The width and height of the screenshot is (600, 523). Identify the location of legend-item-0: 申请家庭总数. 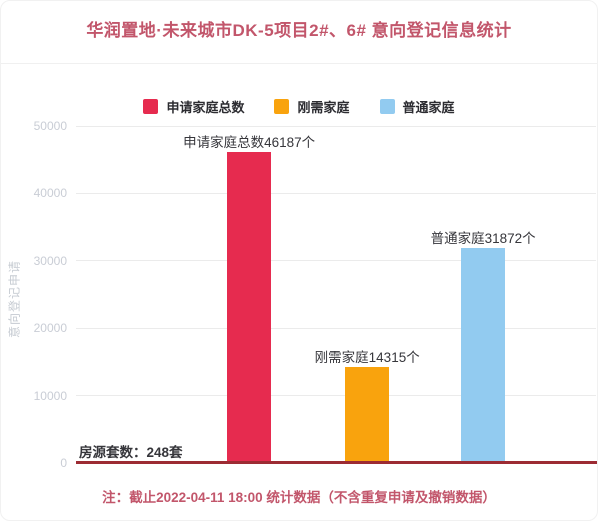
(193, 106).